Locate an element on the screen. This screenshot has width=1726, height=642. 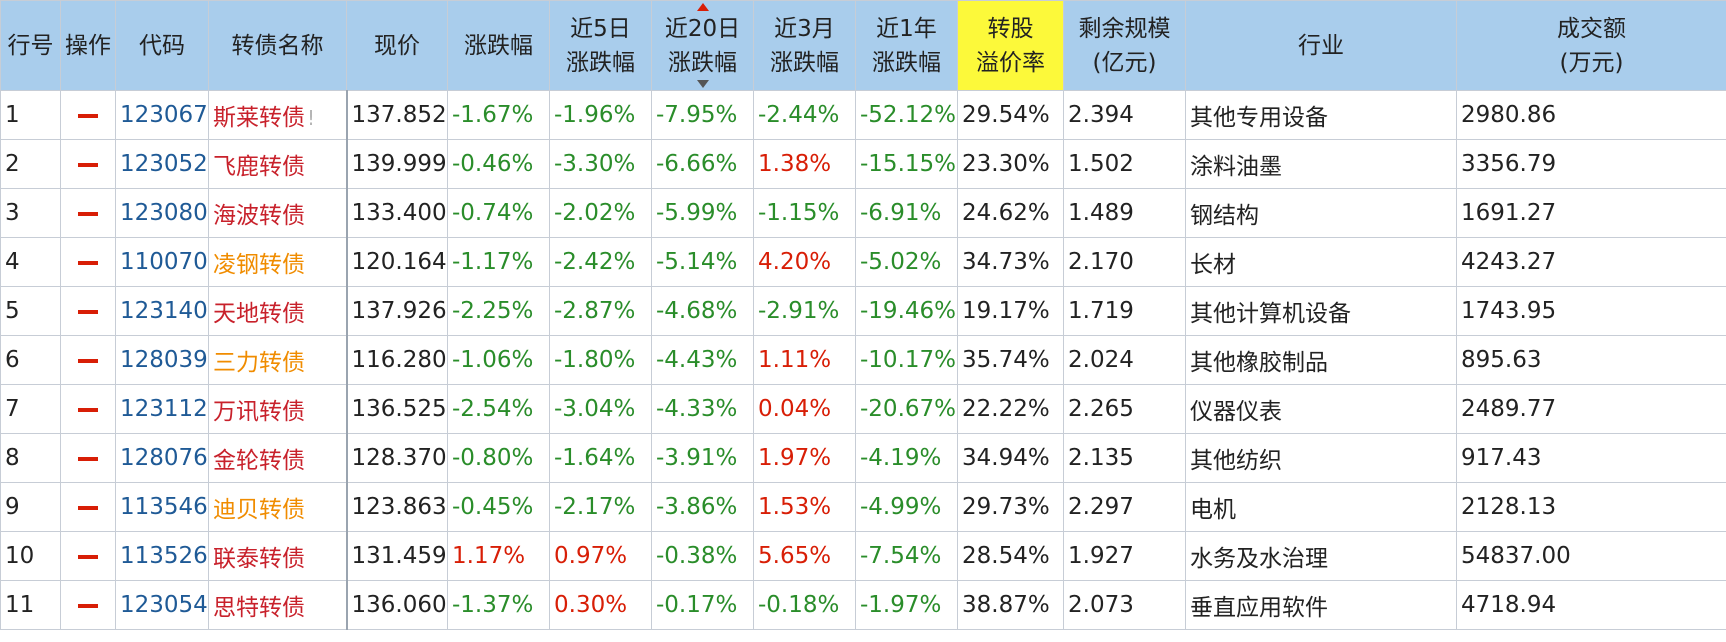
change-20d-cell: -3.91% is located at coordinates (702, 458).